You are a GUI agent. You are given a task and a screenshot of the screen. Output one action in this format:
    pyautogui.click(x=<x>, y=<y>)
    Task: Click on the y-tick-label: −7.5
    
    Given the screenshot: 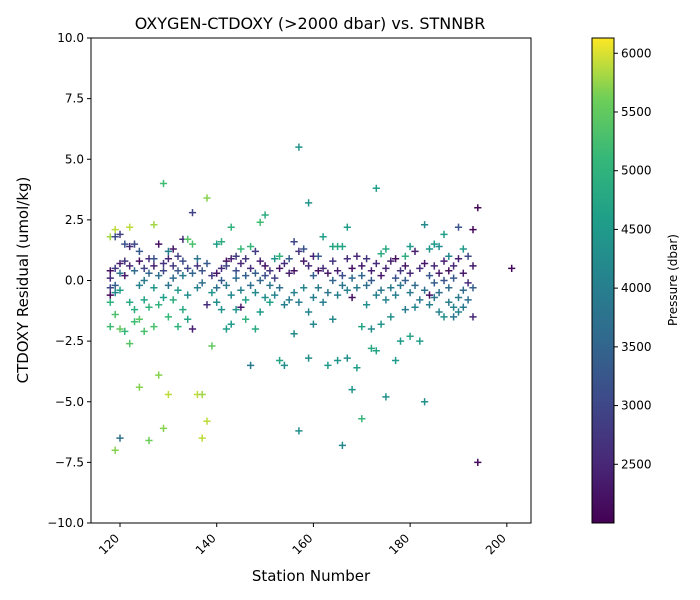 What is the action you would take?
    pyautogui.click(x=69, y=462)
    